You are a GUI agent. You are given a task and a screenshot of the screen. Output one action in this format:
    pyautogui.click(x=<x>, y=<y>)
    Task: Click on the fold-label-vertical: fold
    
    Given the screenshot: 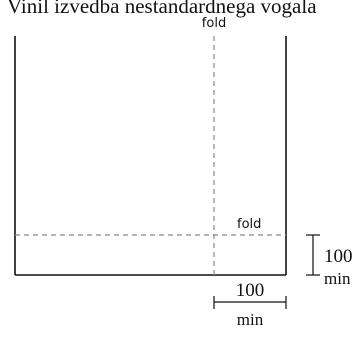 What is the action you would take?
    pyautogui.click(x=214, y=23)
    